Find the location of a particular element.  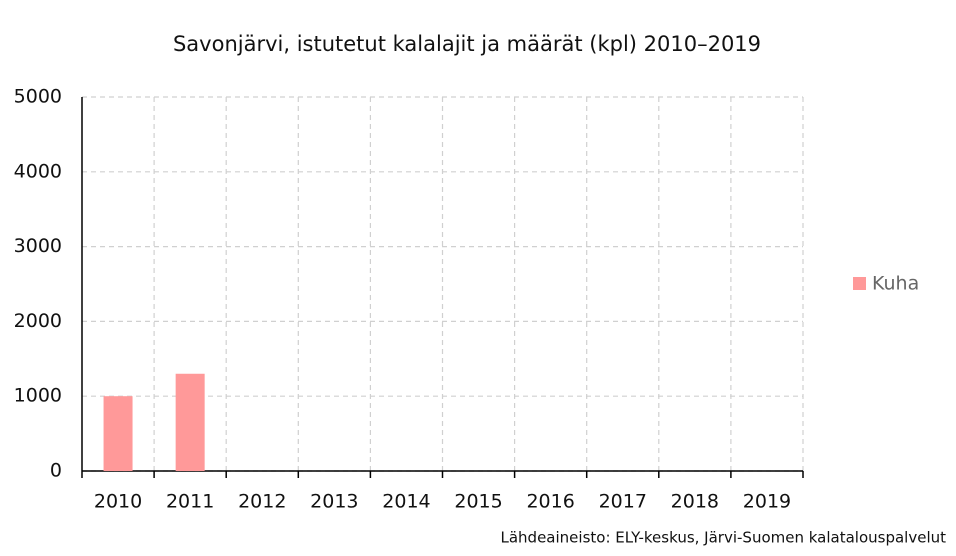

x-tick-label: 2011 is located at coordinates (190, 502).